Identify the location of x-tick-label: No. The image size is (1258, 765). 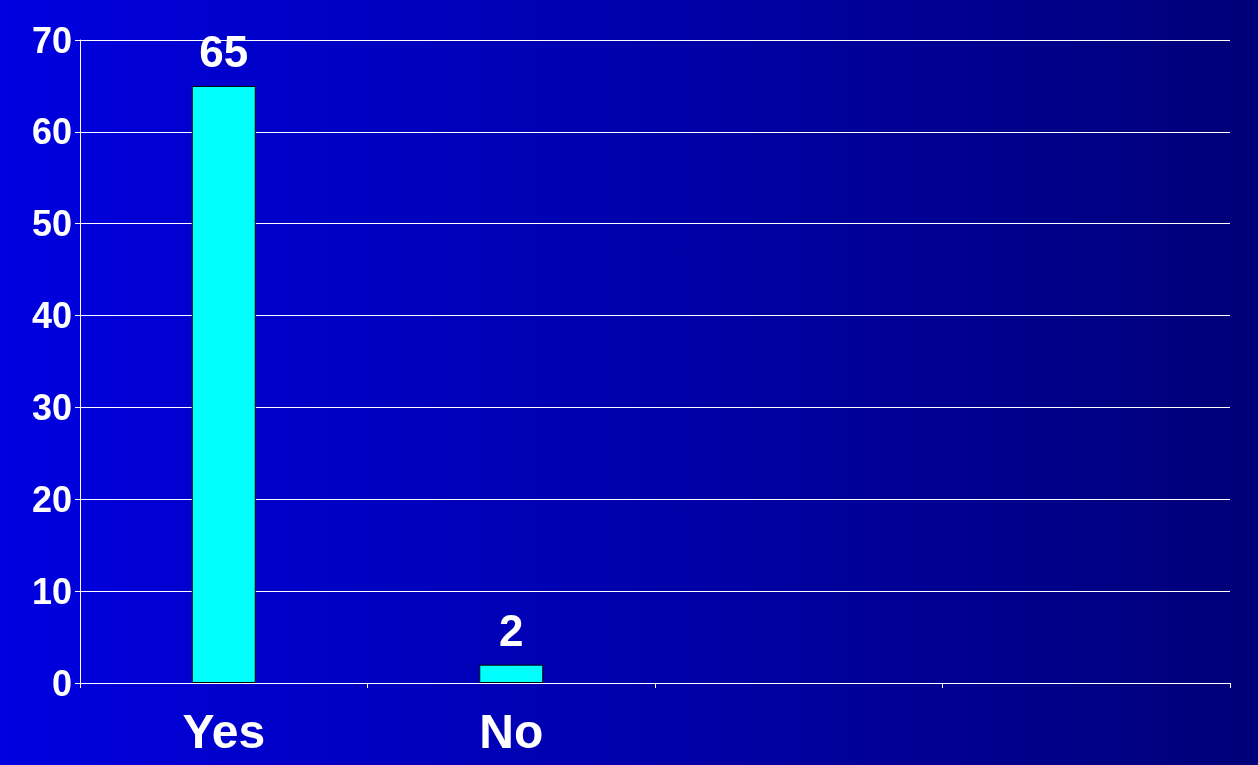
(511, 731).